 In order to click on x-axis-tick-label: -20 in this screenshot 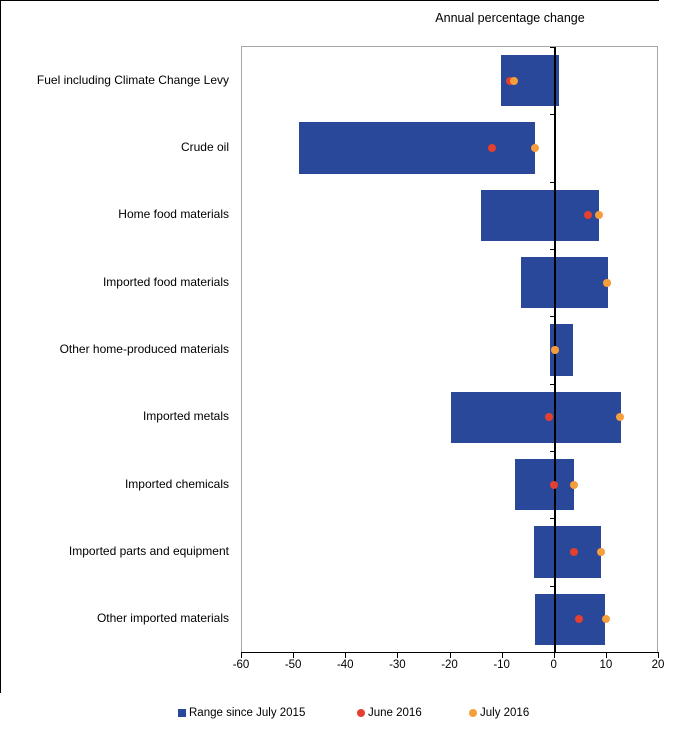, I will do `click(449, 665)`.